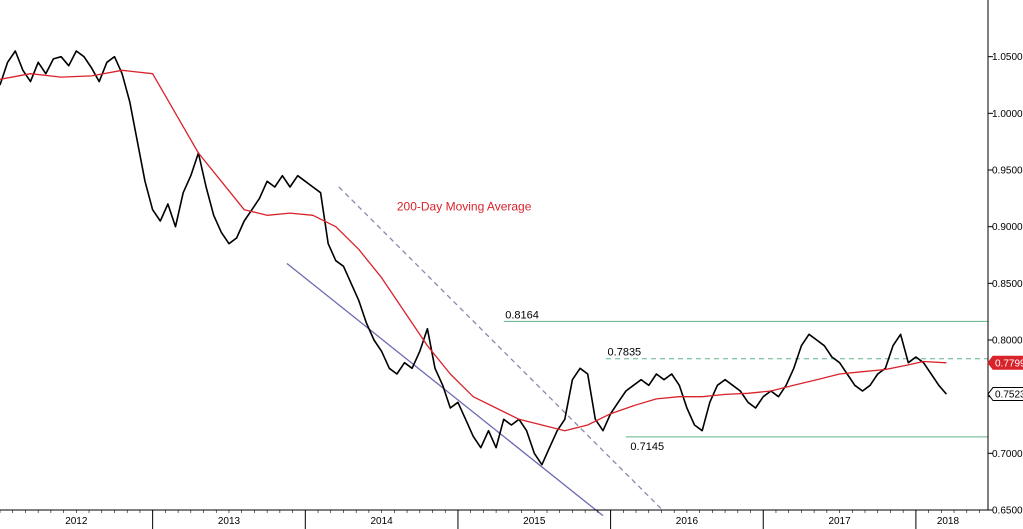 Image resolution: width=1023 pixels, height=529 pixels. What do you see at coordinates (1007, 454) in the screenshot?
I see `y-tick-label: 0.7000` at bounding box center [1007, 454].